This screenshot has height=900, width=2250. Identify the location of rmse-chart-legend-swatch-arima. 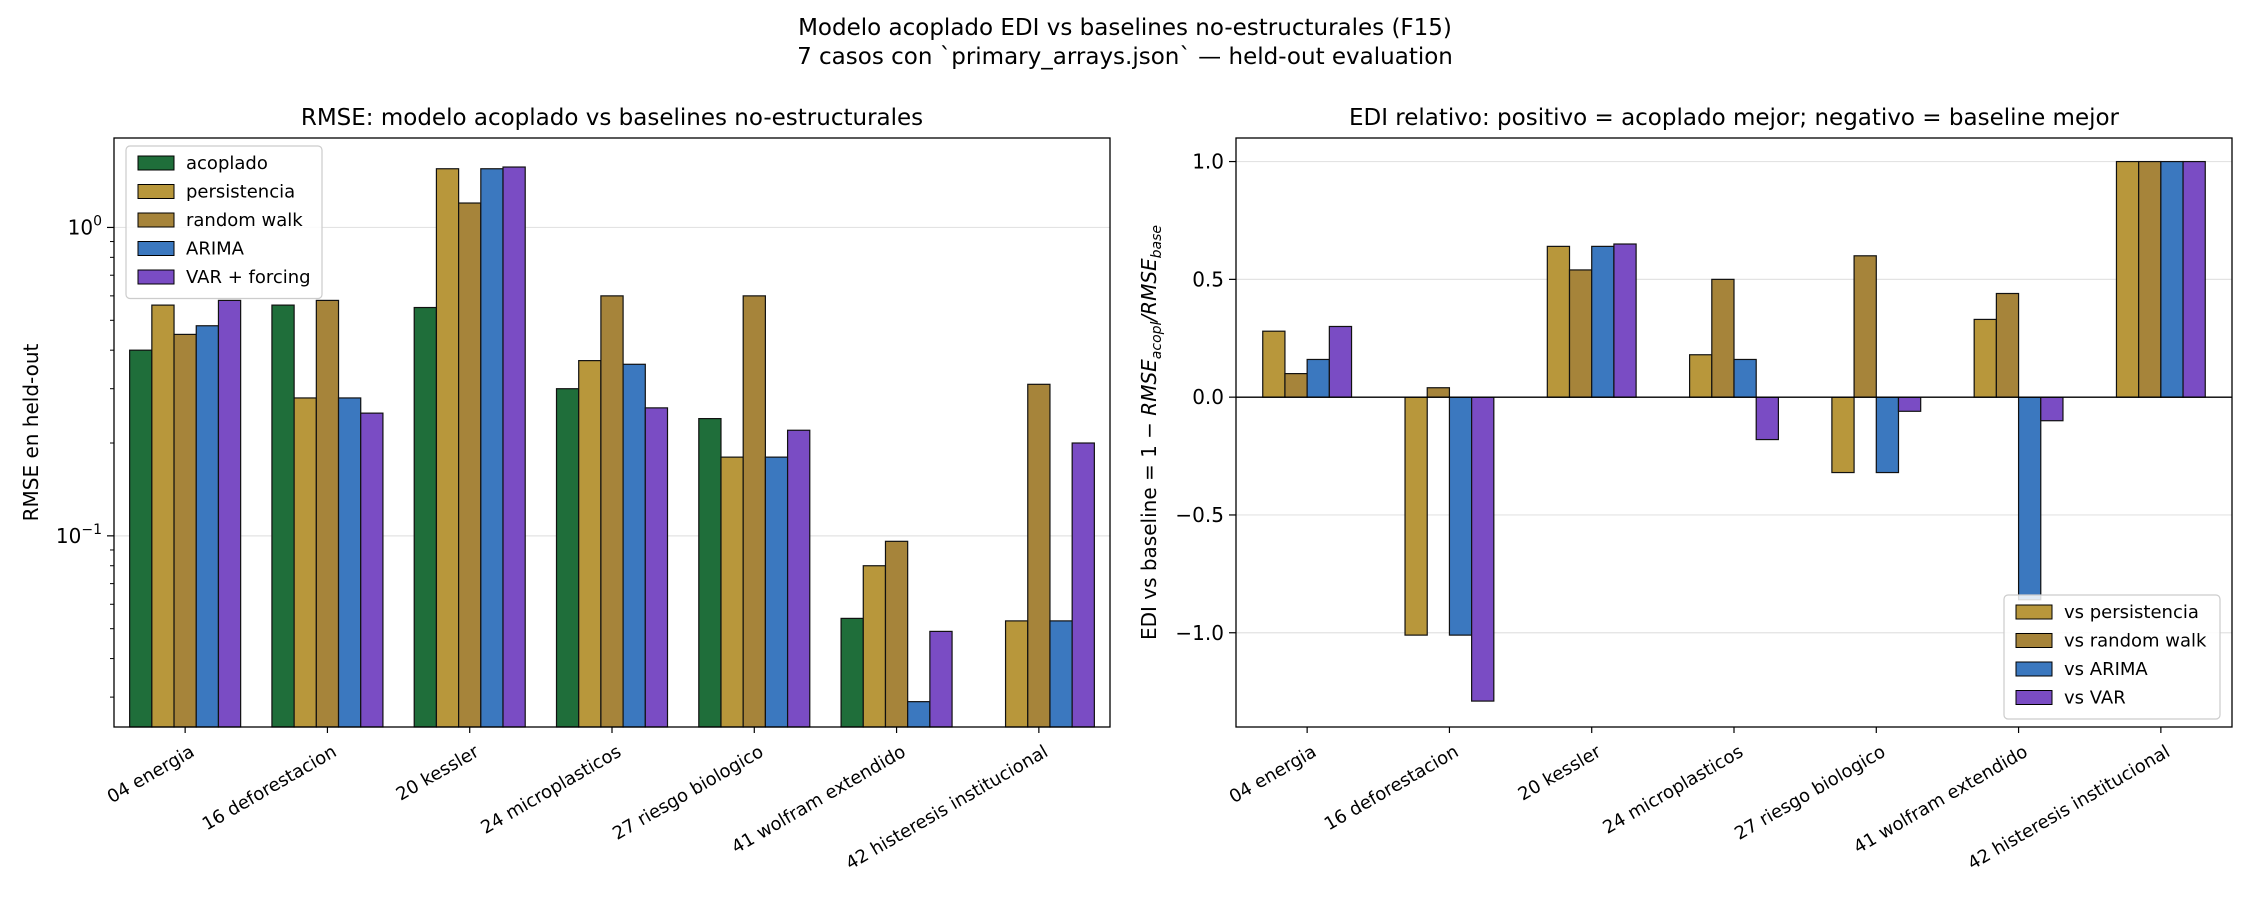
(156, 248).